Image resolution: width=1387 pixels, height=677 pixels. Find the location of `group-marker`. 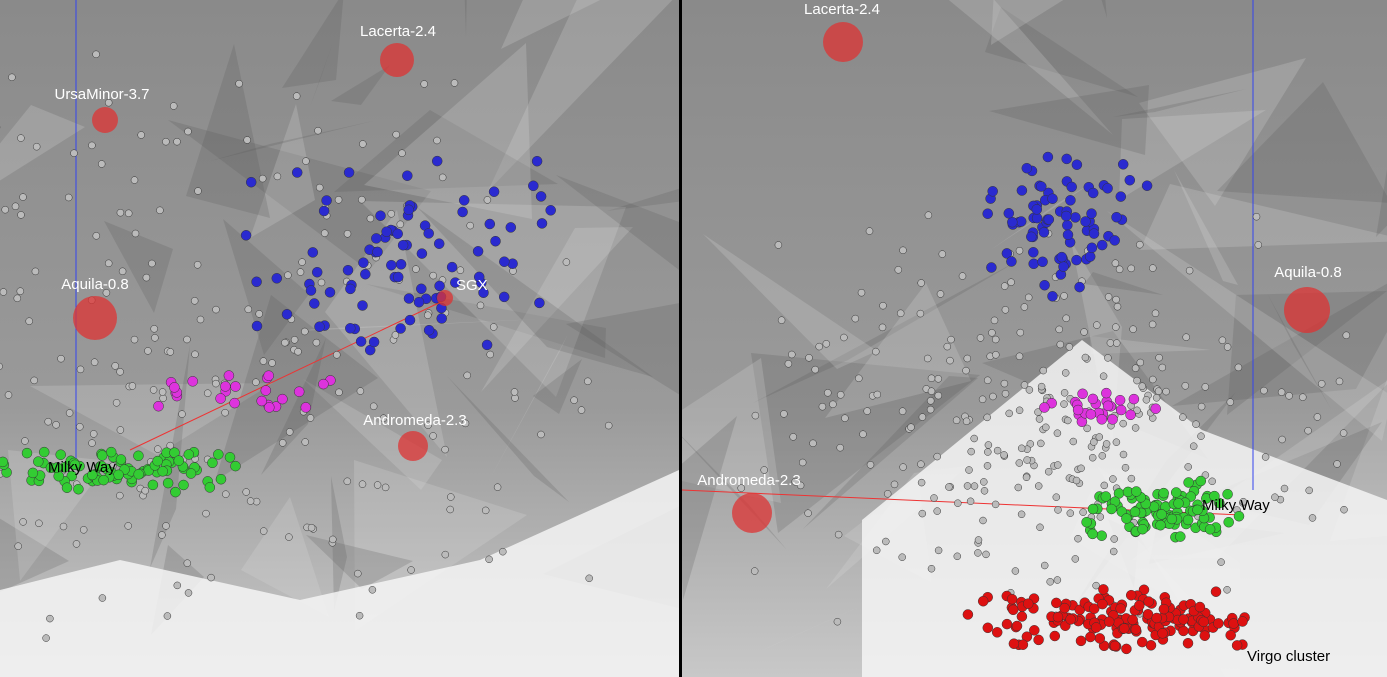

group-marker is located at coordinates (413, 446).